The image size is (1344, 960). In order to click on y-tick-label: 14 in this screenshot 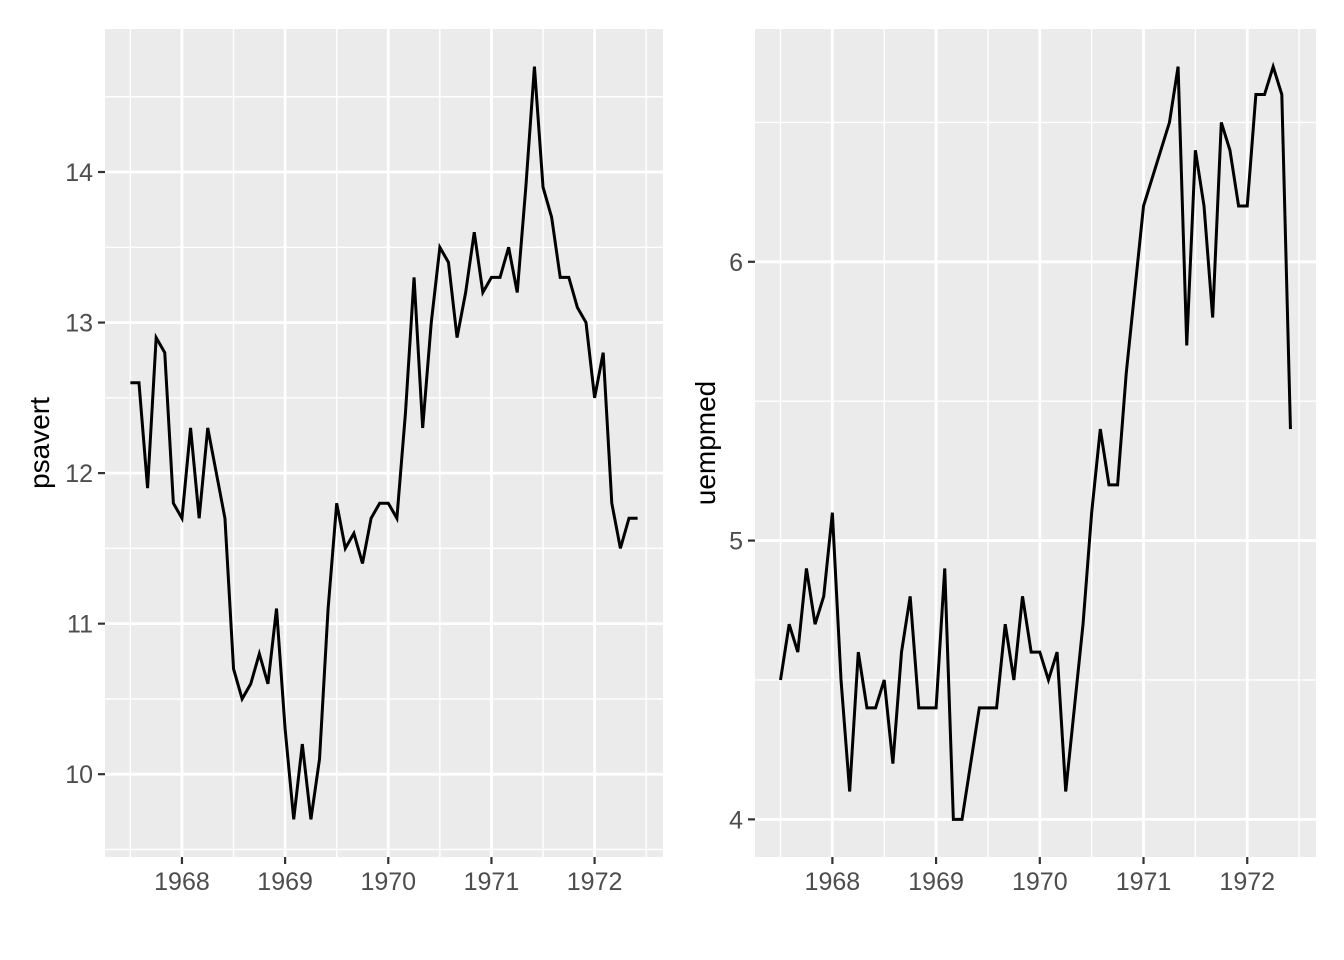, I will do `click(79, 173)`.